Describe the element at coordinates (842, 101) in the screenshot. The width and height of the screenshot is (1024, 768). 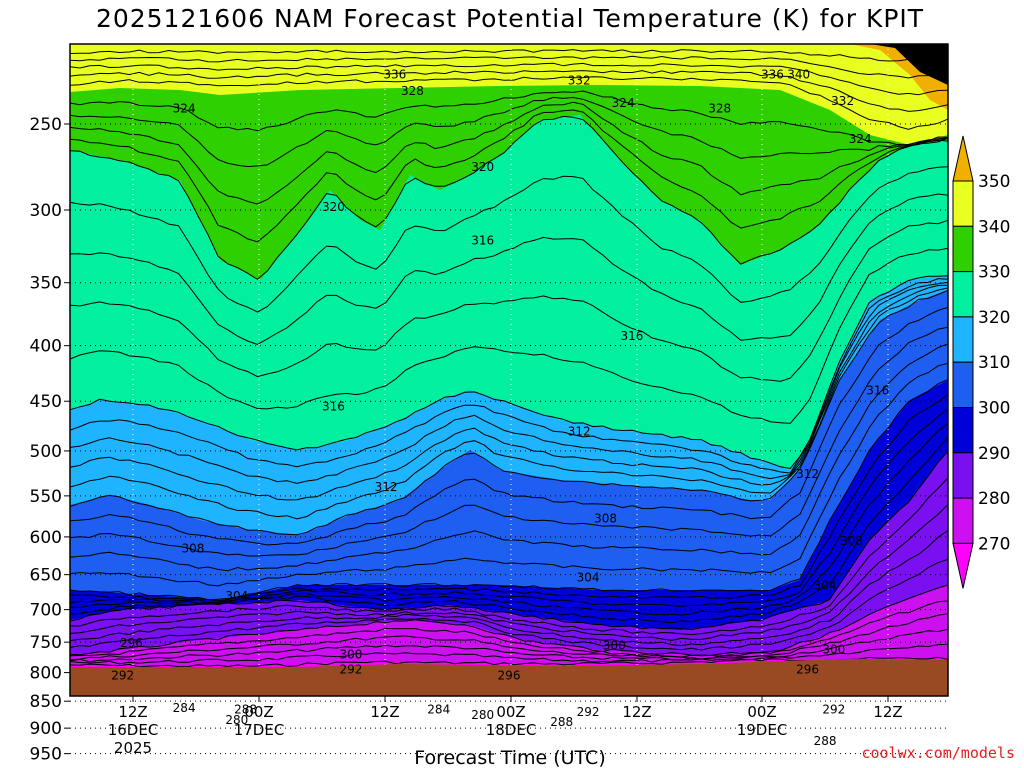
I see `contour-label: 332` at that location.